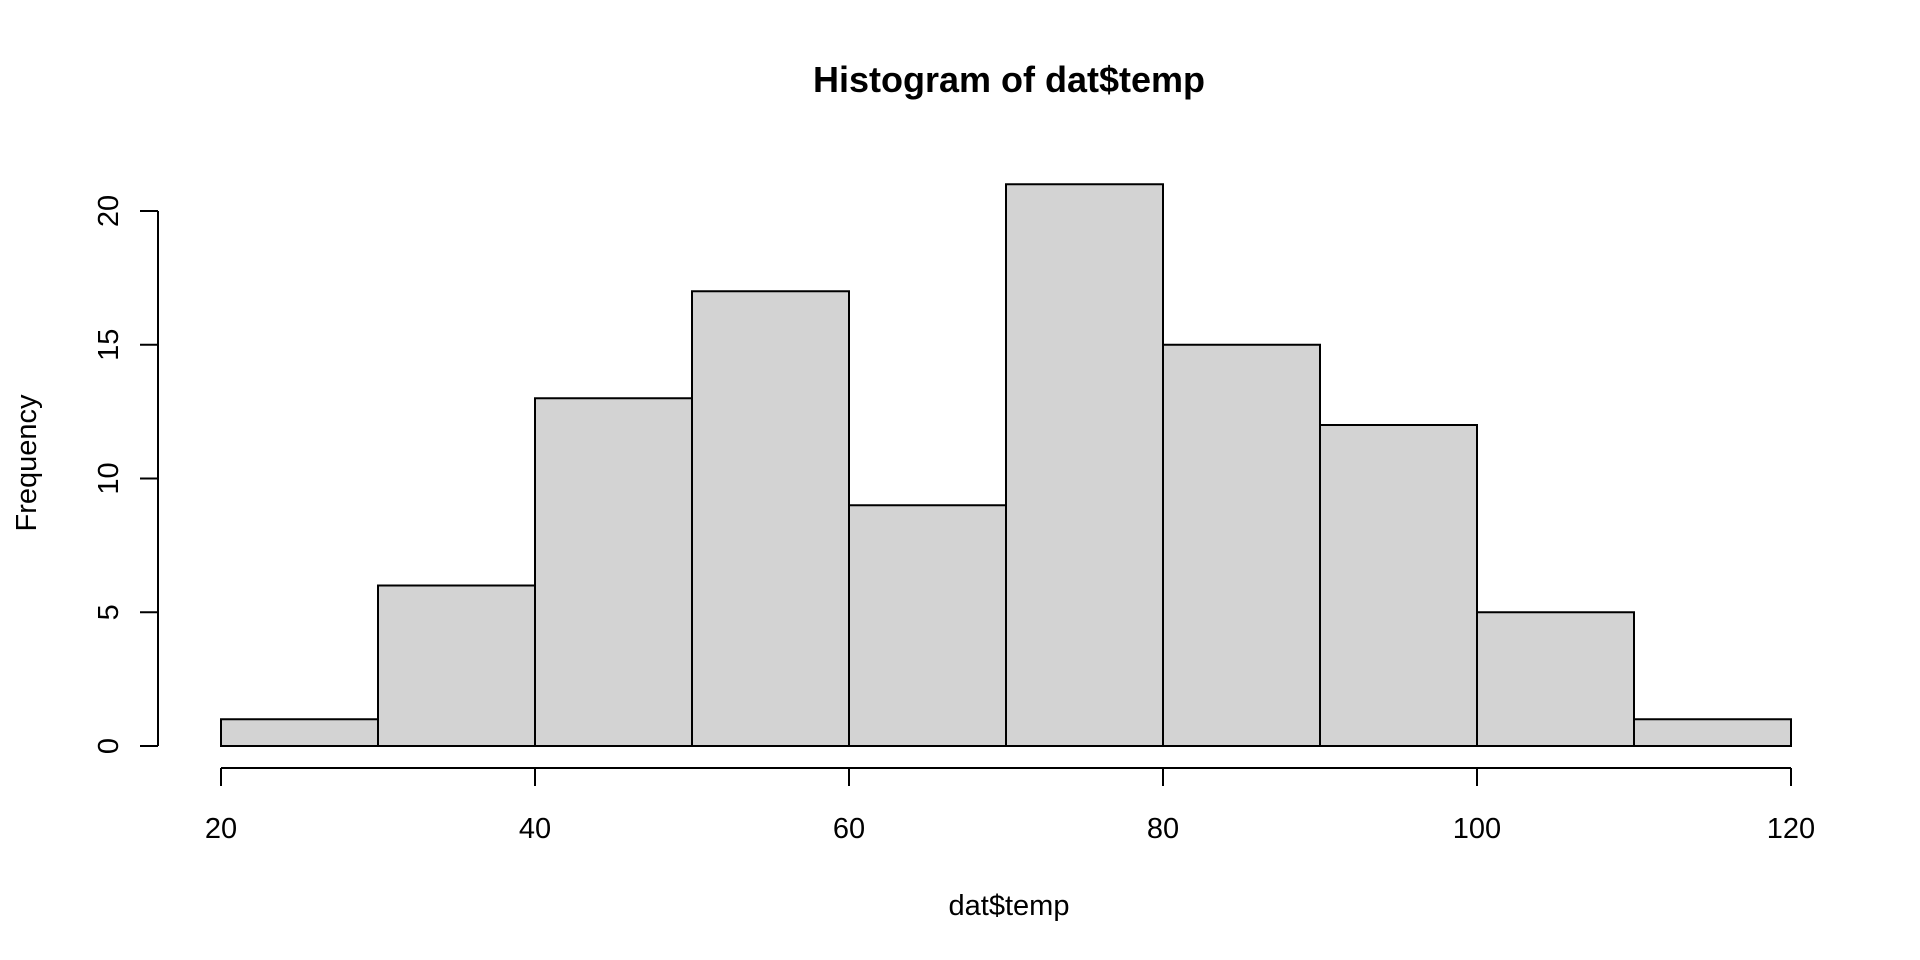 The image size is (1920, 960). What do you see at coordinates (1009, 906) in the screenshot?
I see `x-axis-label: dat$temp` at bounding box center [1009, 906].